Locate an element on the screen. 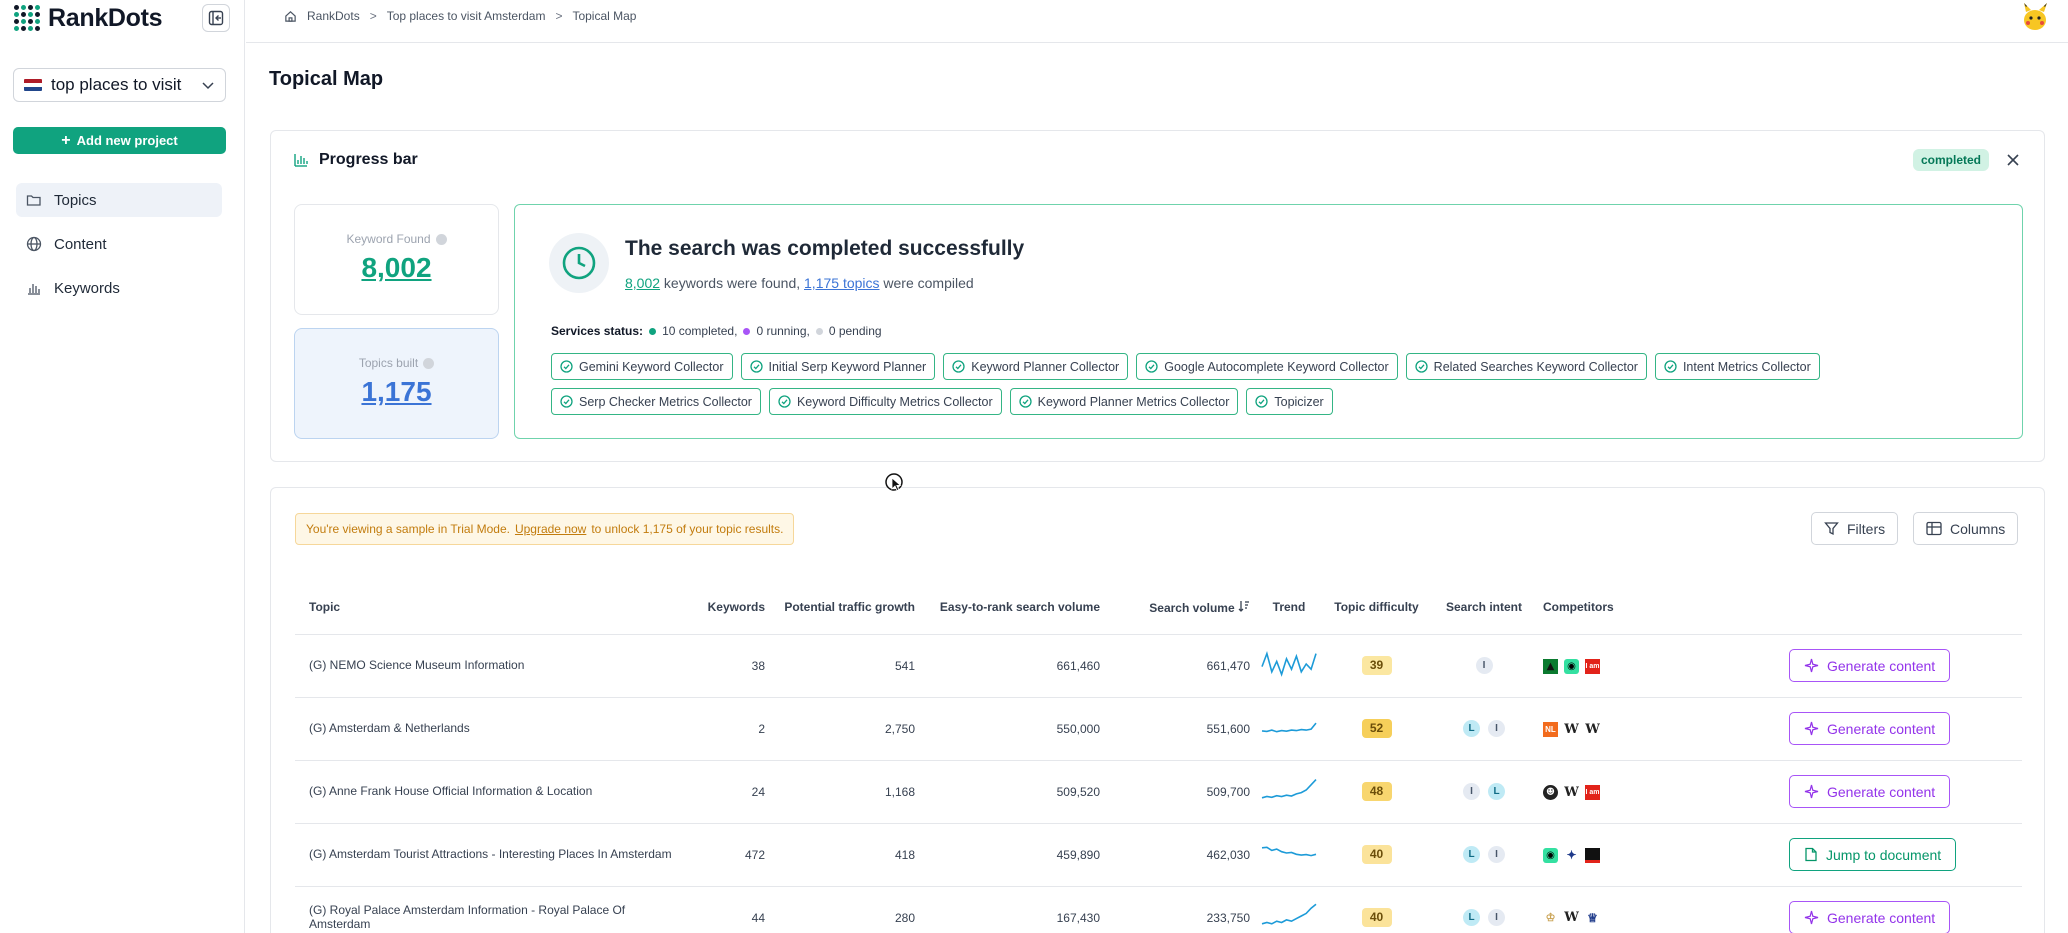 This screenshot has width=2068, height=933. keywords-found-label: Keyword Found is located at coordinates (388, 239).